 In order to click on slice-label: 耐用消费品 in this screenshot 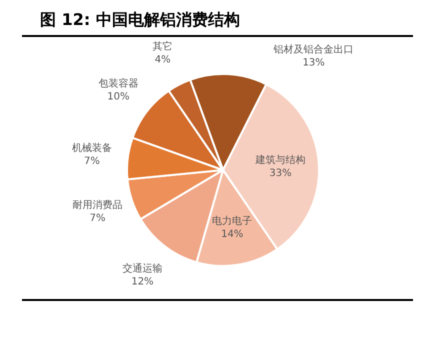, I will do `click(97, 205)`.